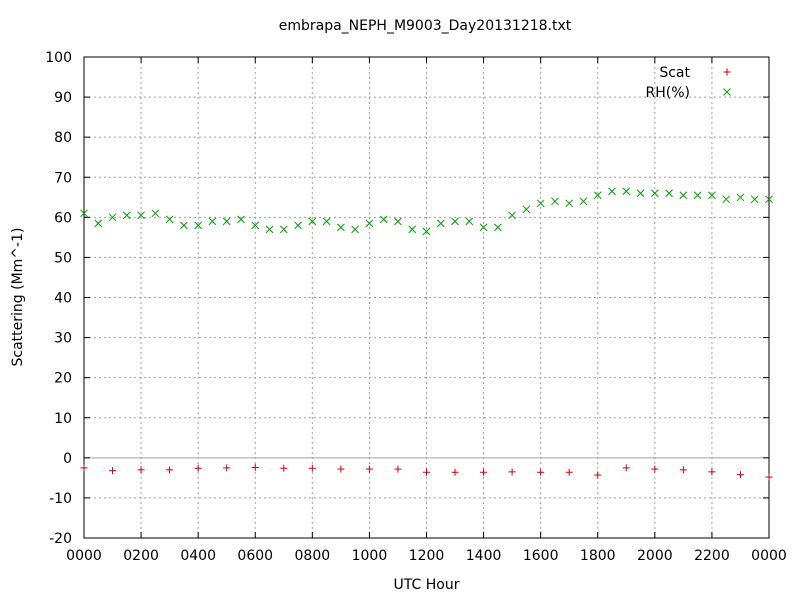 The height and width of the screenshot is (600, 800). I want to click on y-tick-label: 40, so click(63, 299).